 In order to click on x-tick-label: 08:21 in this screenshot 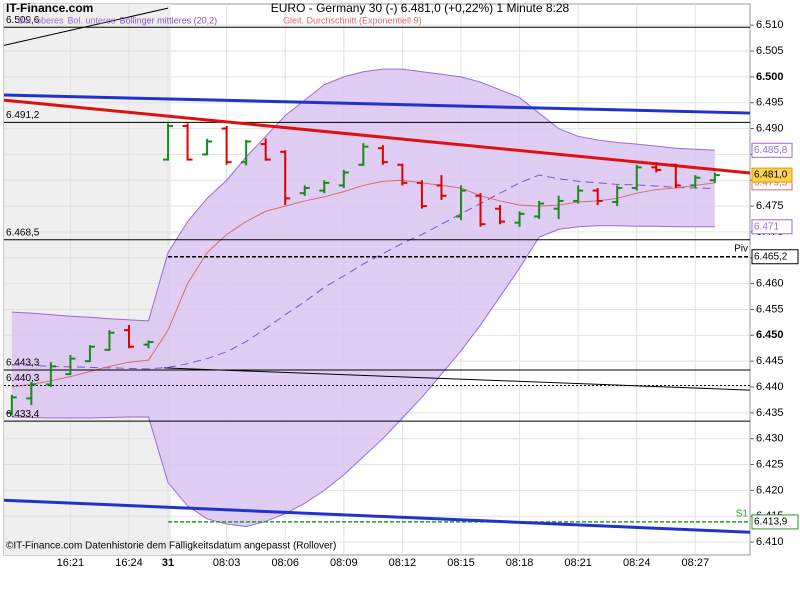, I will do `click(578, 563)`.